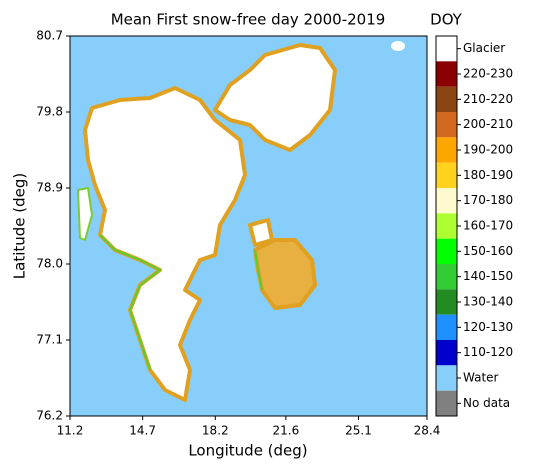 The height and width of the screenshot is (470, 537). I want to click on y-tick-label: 78.0, so click(49, 264).